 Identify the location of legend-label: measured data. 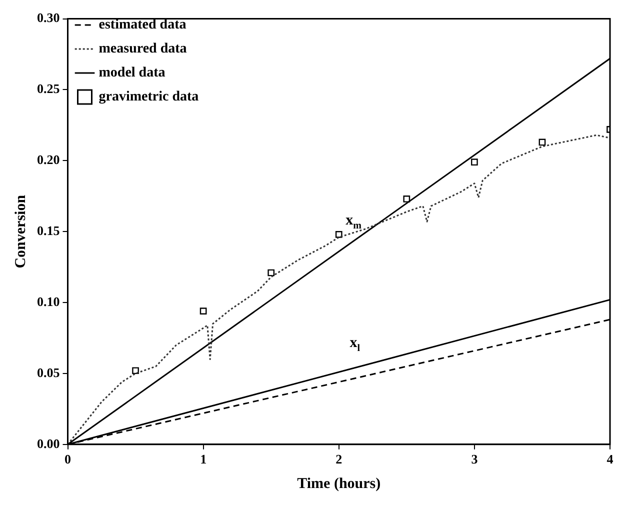
(142, 49).